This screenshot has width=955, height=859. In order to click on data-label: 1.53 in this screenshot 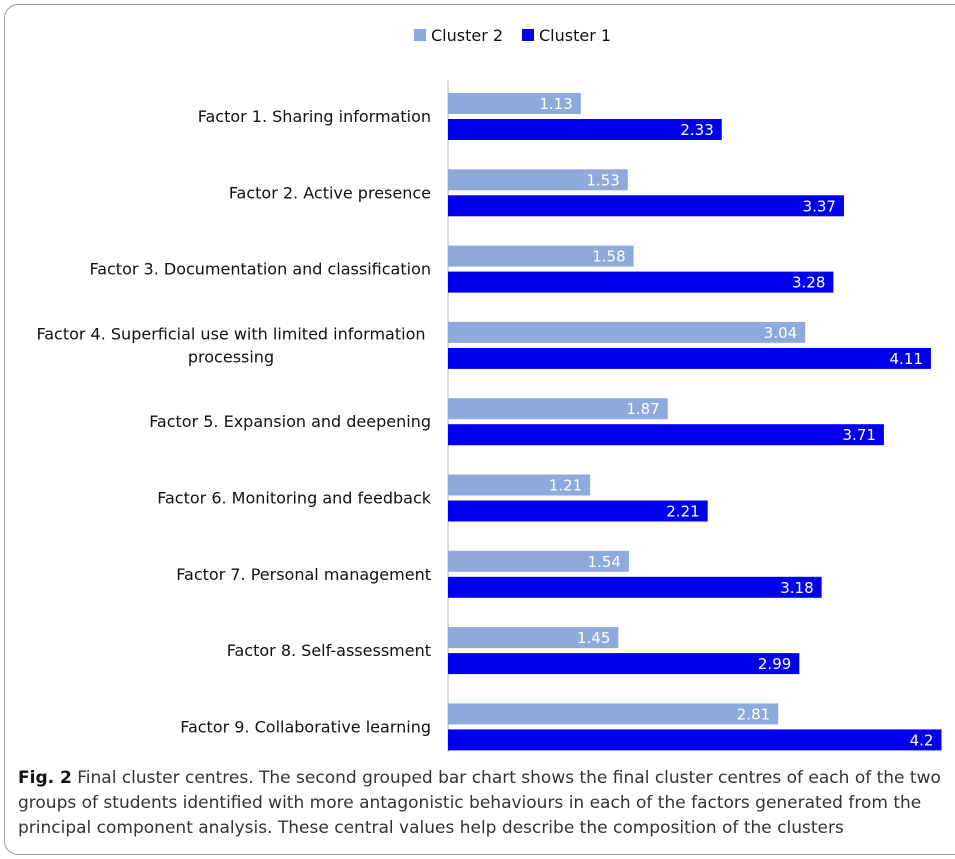, I will do `click(602, 180)`.